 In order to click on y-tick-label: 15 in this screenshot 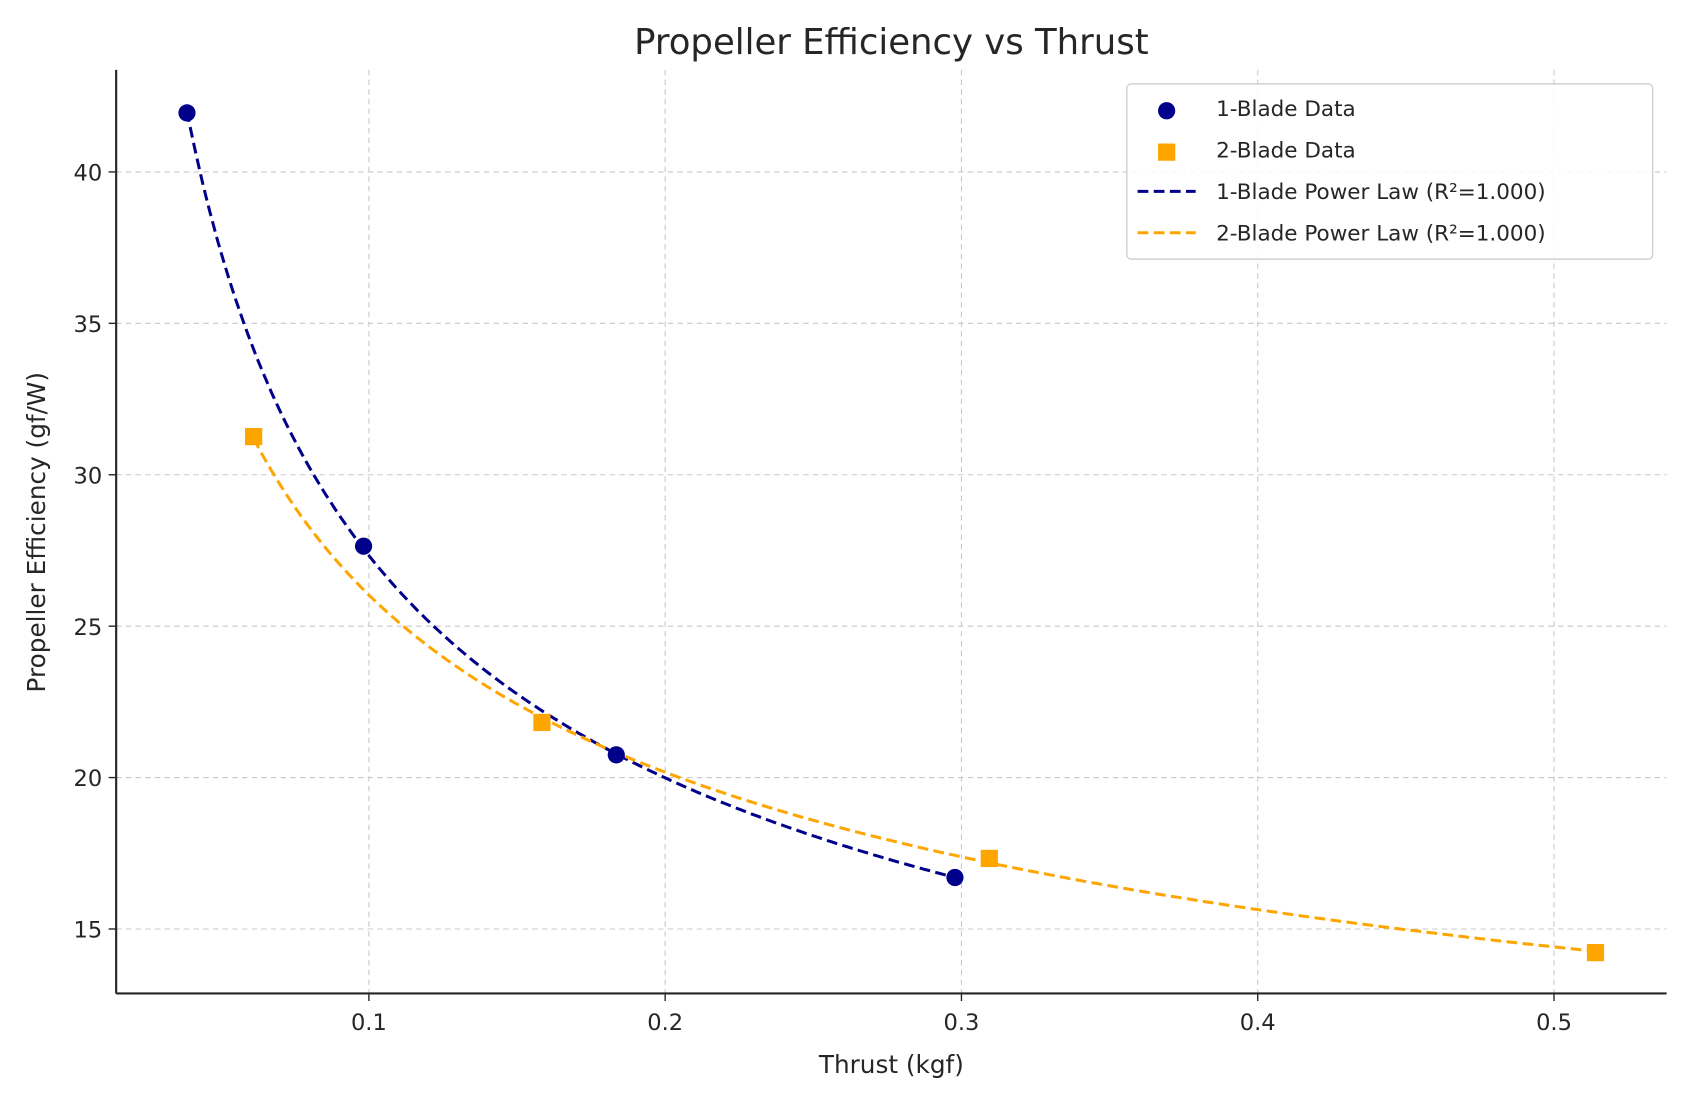, I will do `click(87, 931)`.